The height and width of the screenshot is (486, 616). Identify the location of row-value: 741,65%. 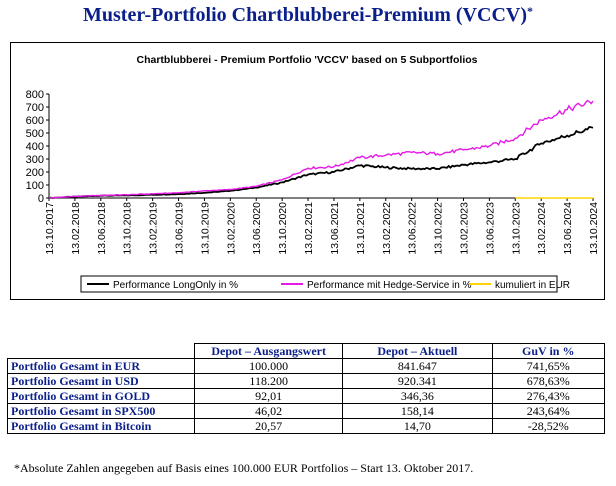
(548, 366).